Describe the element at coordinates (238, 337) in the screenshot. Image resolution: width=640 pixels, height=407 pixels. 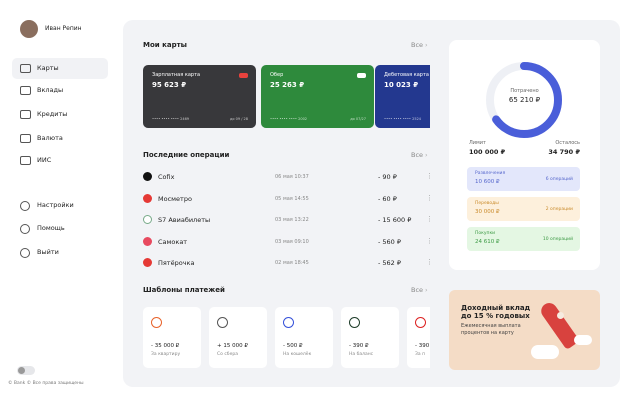
I see `template-card: + 15 000 ₽ Со сбера` at that location.